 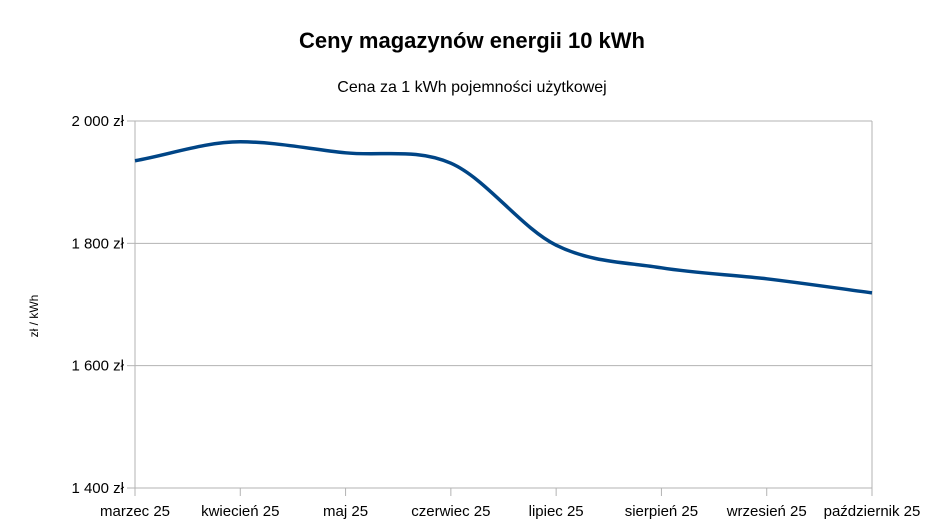 I want to click on x-tick-label: sierpień 25, so click(x=661, y=511).